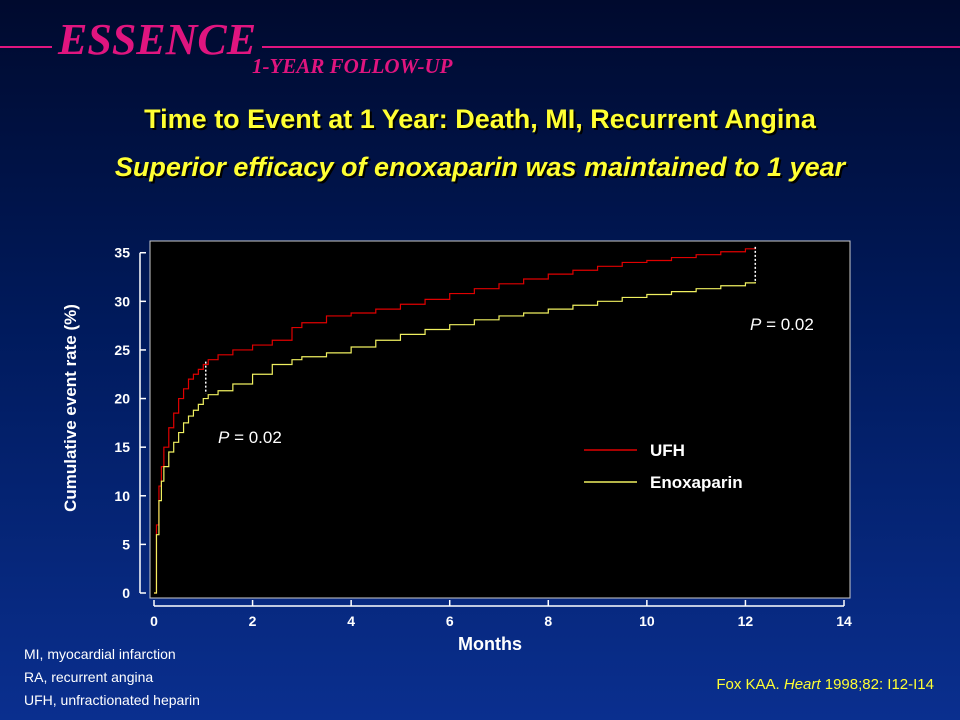  Describe the element at coordinates (696, 482) in the screenshot. I see `legend-label: Enoxaparin` at that location.